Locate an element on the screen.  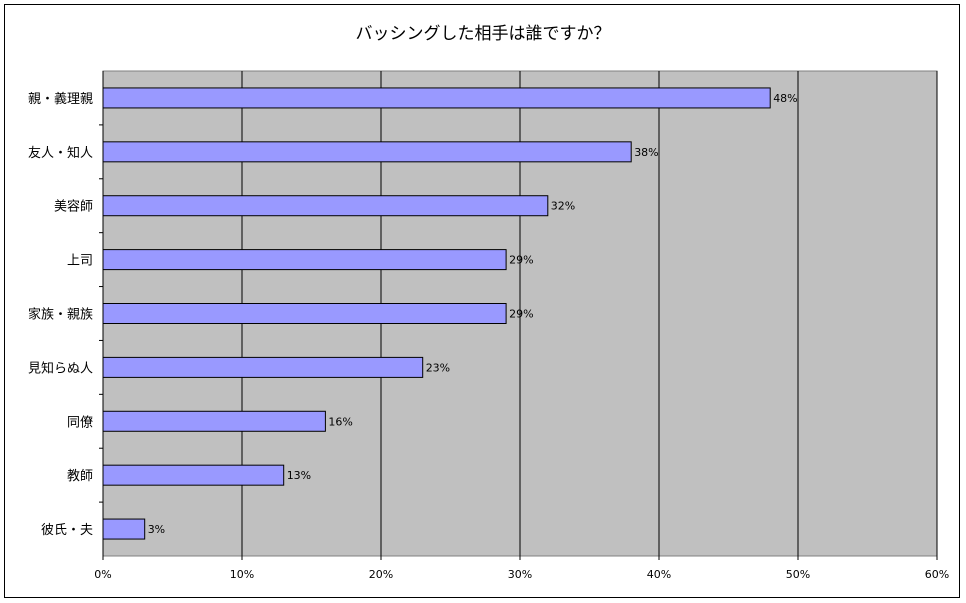
category-label-6: 同僚 is located at coordinates (80, 422).